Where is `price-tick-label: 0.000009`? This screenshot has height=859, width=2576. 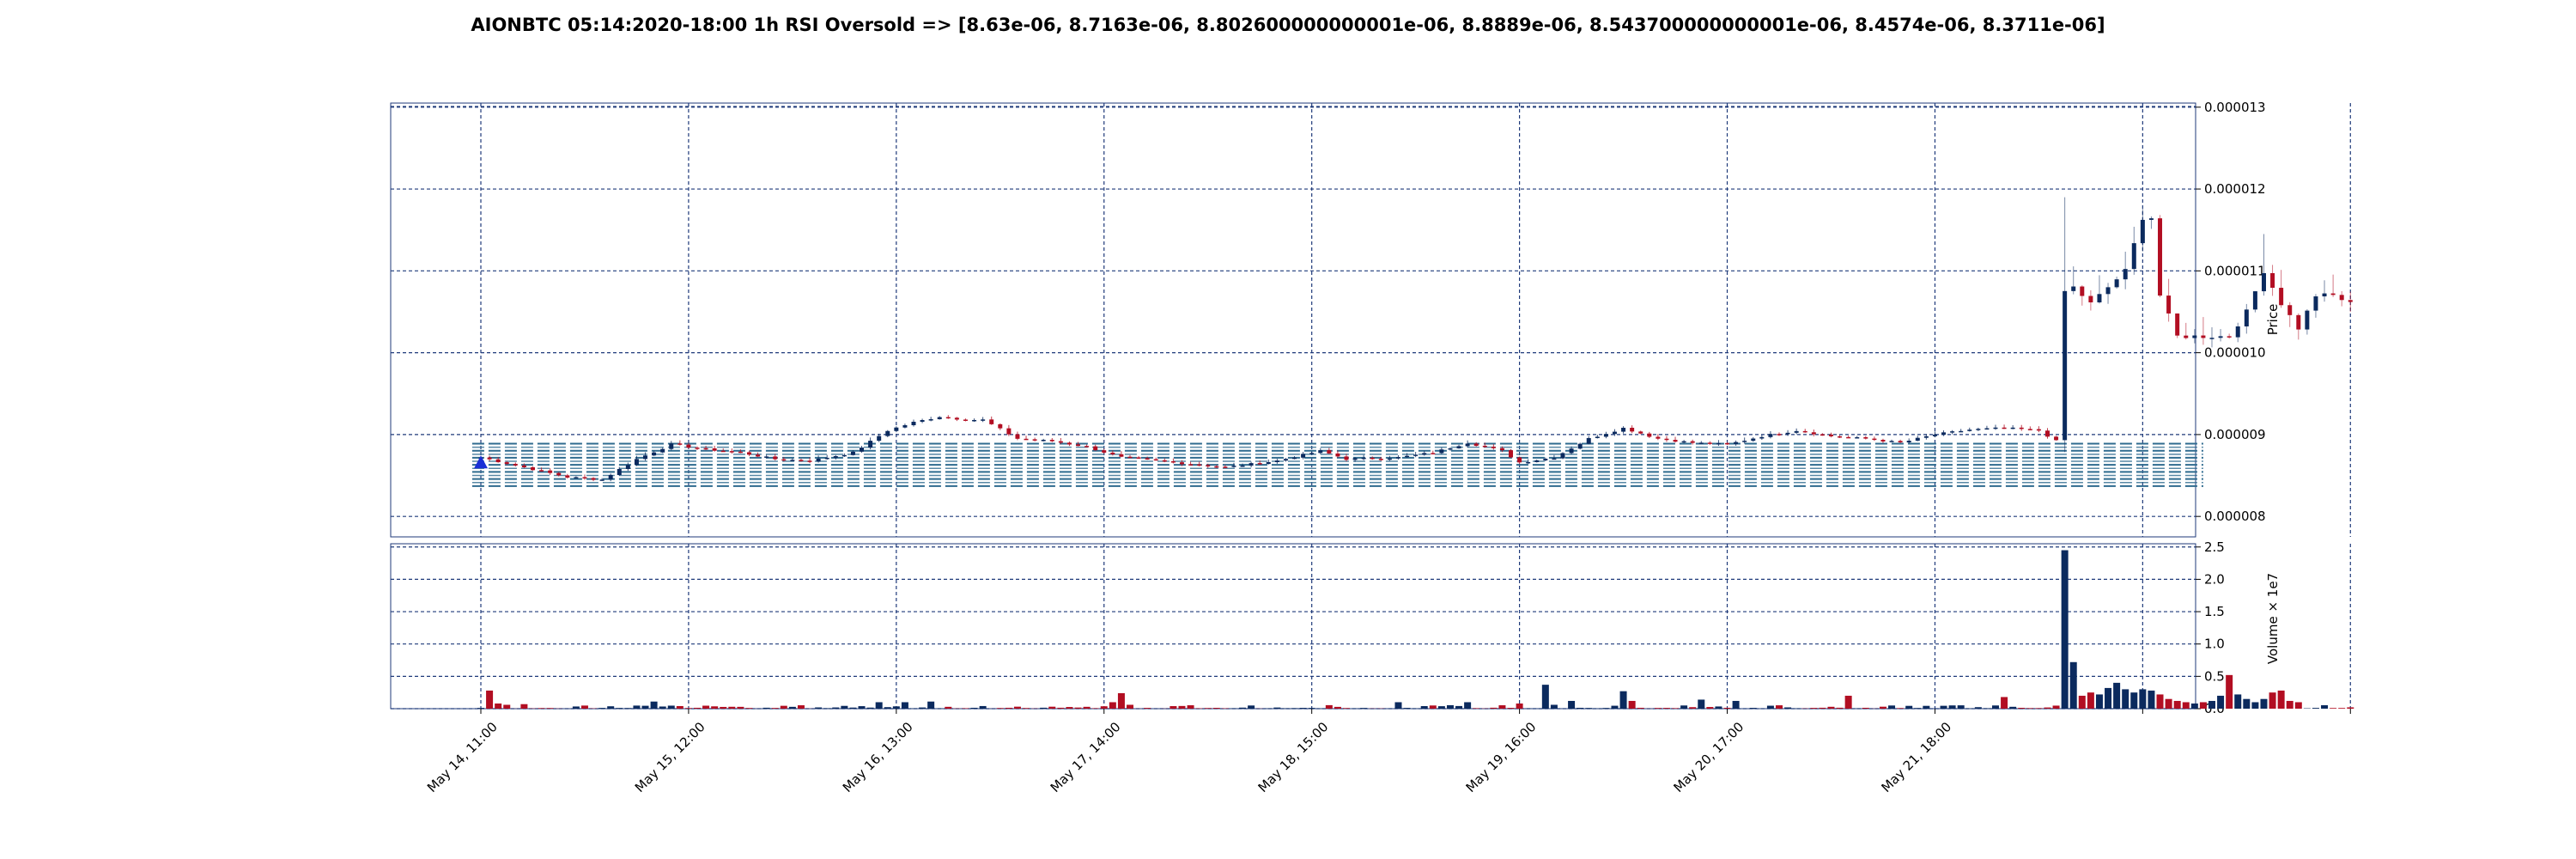 price-tick-label: 0.000009 is located at coordinates (2235, 435).